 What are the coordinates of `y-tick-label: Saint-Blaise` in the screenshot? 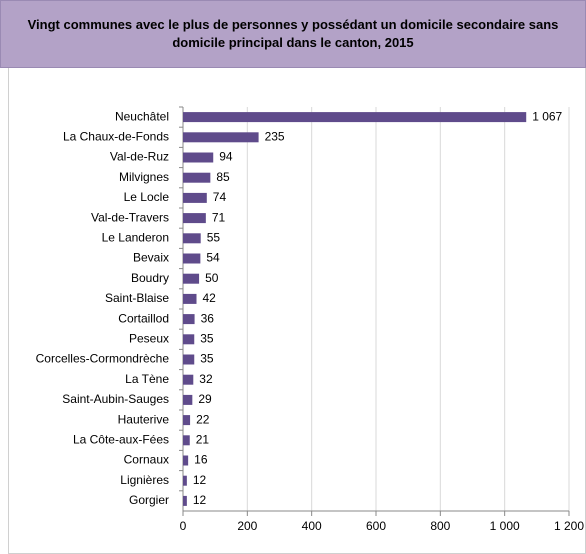 It's located at (137, 298).